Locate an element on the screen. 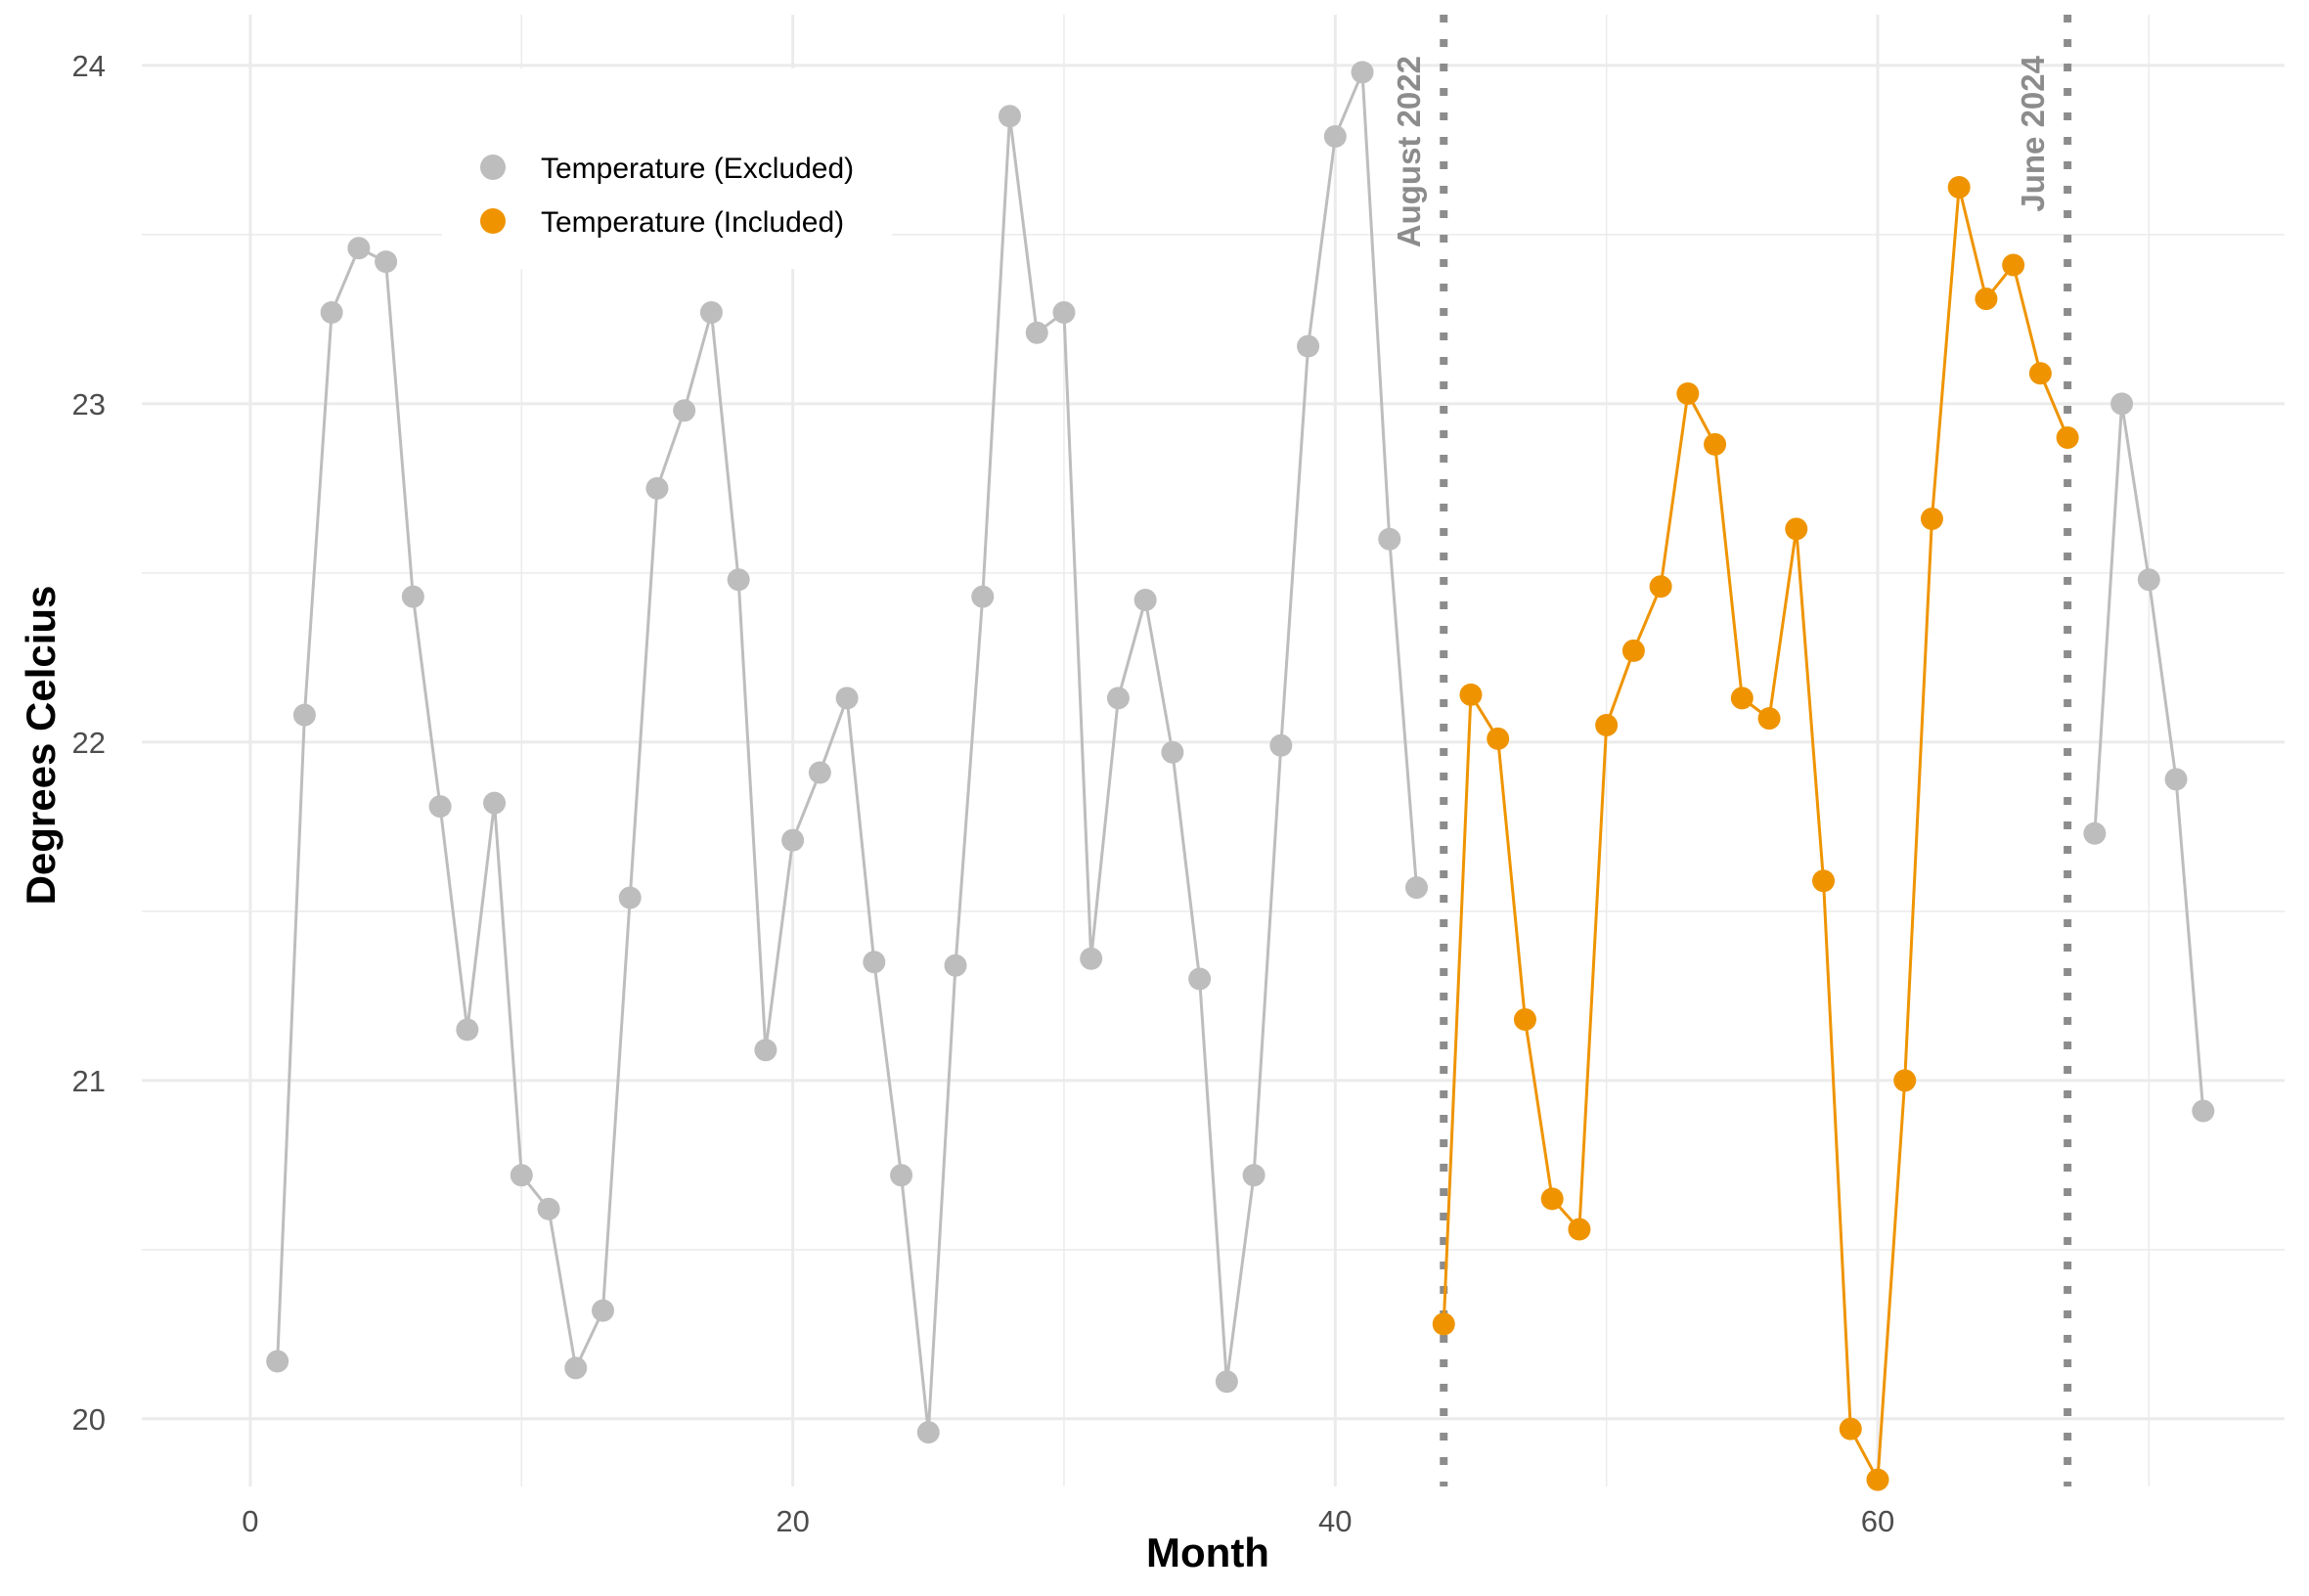 Image resolution: width=2309 pixels, height=1596 pixels. x-tick-label: 20 is located at coordinates (792, 1521).